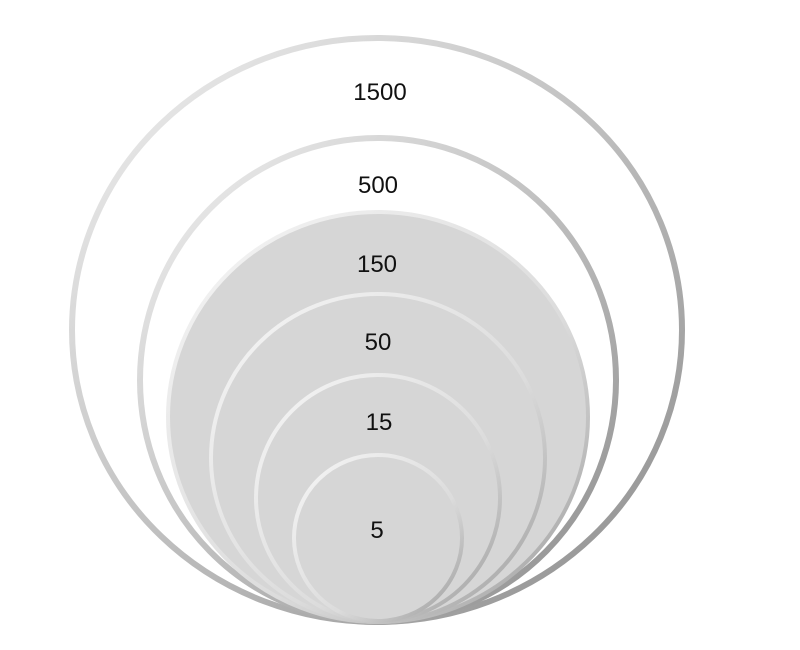 The image size is (800, 650). I want to click on ring-label-1500: 1500, so click(379, 92).